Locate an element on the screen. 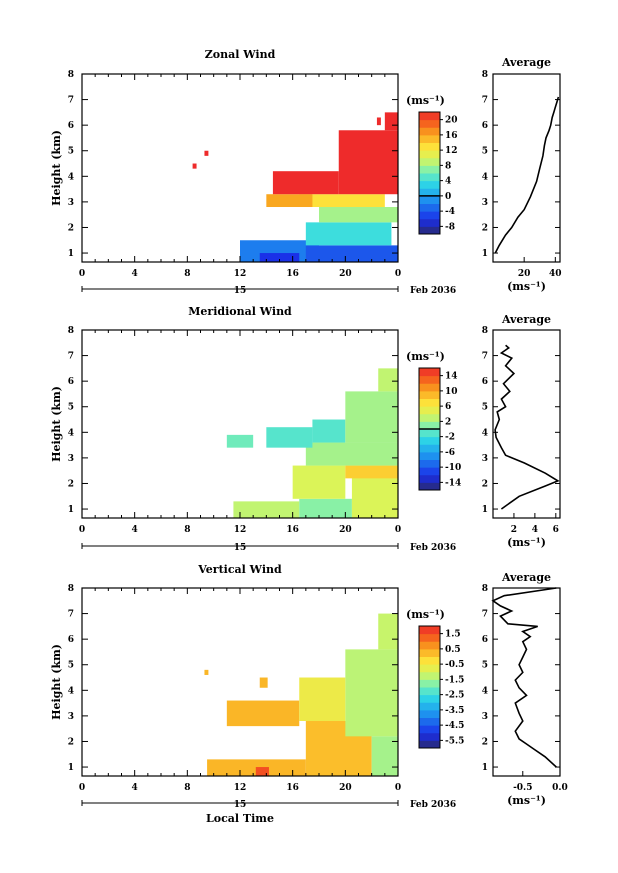 Image resolution: width=618 pixels, height=873 pixels. y-tick-label: 5 is located at coordinates (71, 666).